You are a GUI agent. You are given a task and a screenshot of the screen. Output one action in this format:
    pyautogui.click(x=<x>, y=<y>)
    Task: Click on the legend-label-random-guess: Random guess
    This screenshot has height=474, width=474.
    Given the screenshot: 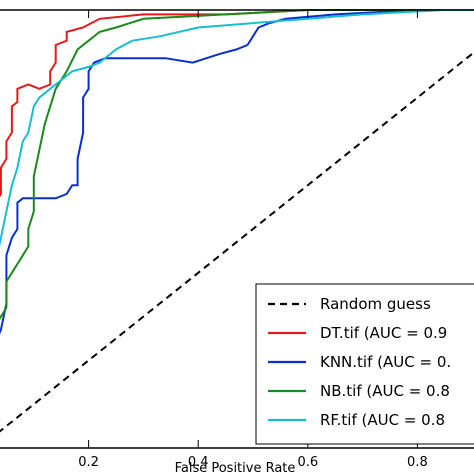 What is the action you would take?
    pyautogui.click(x=375, y=304)
    